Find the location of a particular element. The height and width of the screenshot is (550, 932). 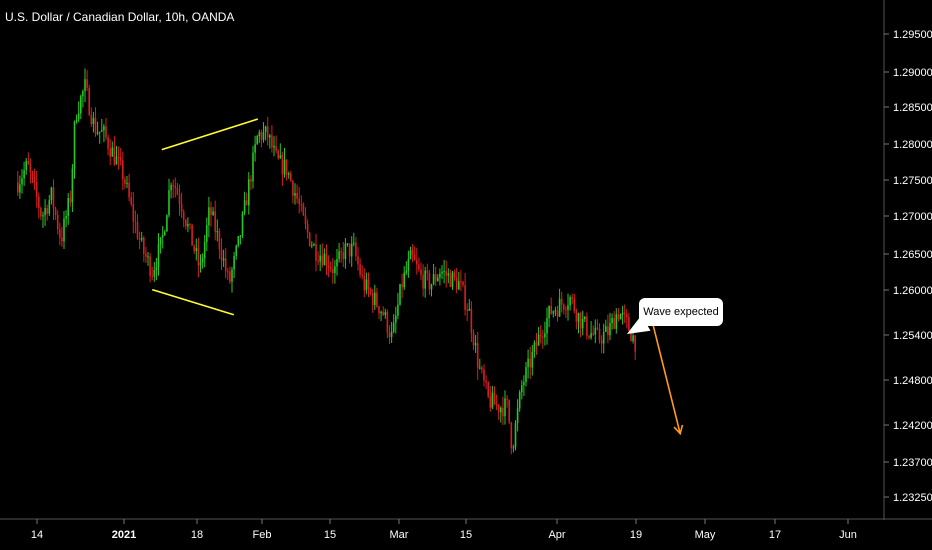

time-tick-label: 2021 is located at coordinates (124, 535).